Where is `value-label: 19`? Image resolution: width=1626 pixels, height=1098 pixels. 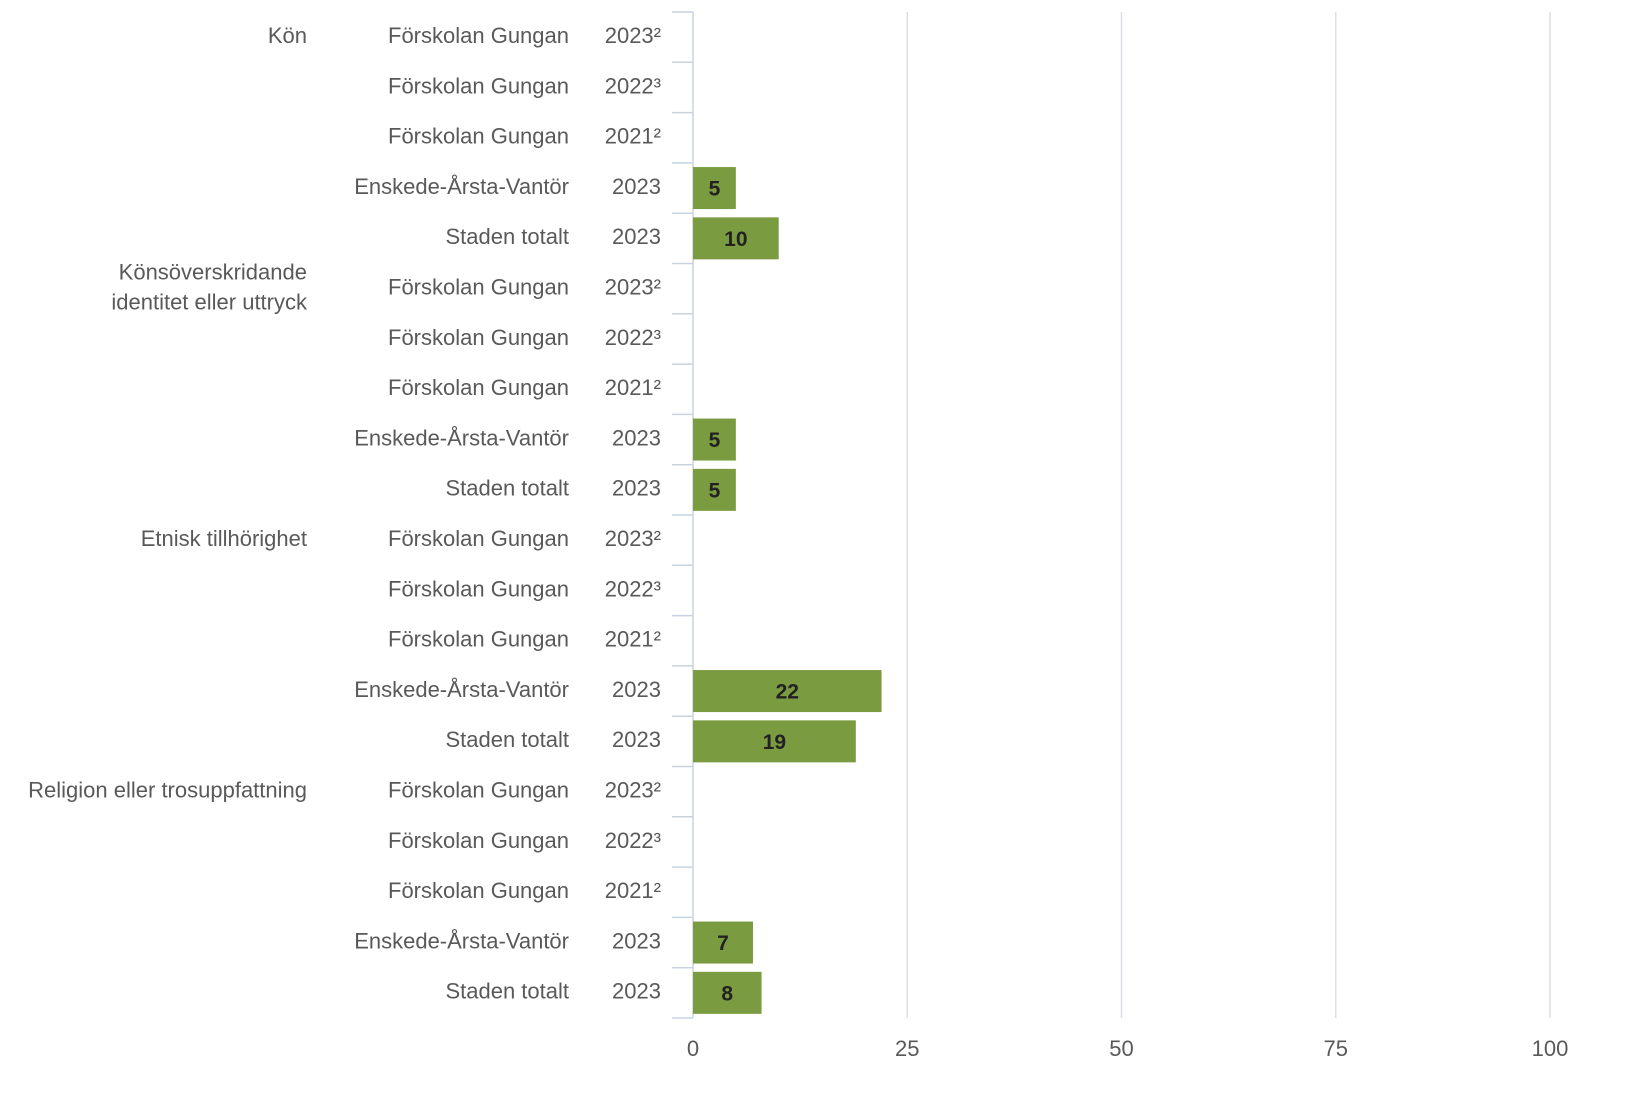 value-label: 19 is located at coordinates (774, 742).